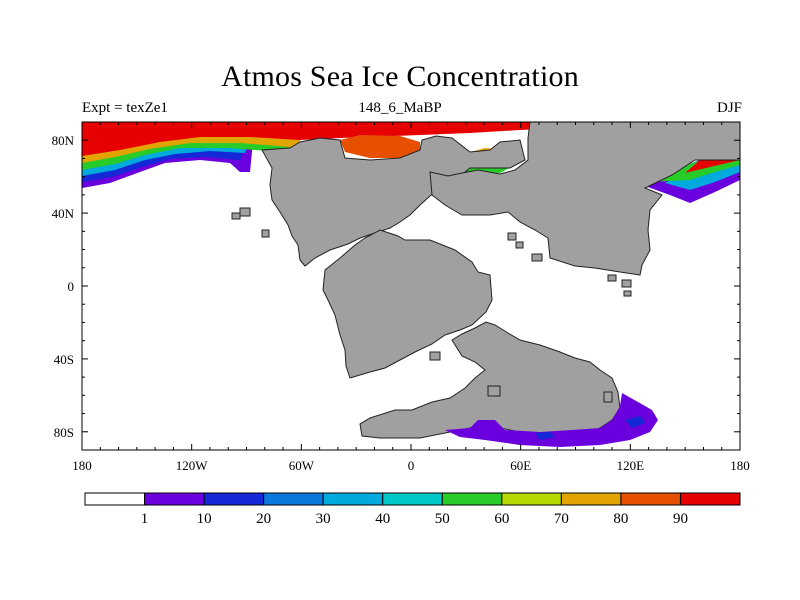 This screenshot has width=800, height=600. What do you see at coordinates (411, 465) in the screenshot?
I see `x-tick-label: 0` at bounding box center [411, 465].